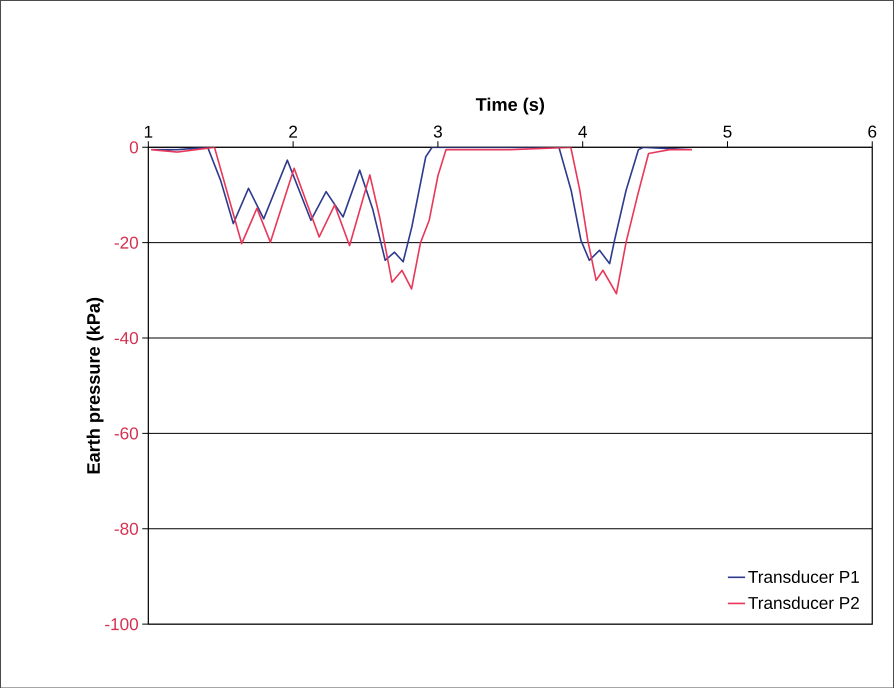 The width and height of the screenshot is (894, 688). Describe the element at coordinates (95, 386) in the screenshot. I see `y-axis-title: Earth pressure (kPa)` at that location.